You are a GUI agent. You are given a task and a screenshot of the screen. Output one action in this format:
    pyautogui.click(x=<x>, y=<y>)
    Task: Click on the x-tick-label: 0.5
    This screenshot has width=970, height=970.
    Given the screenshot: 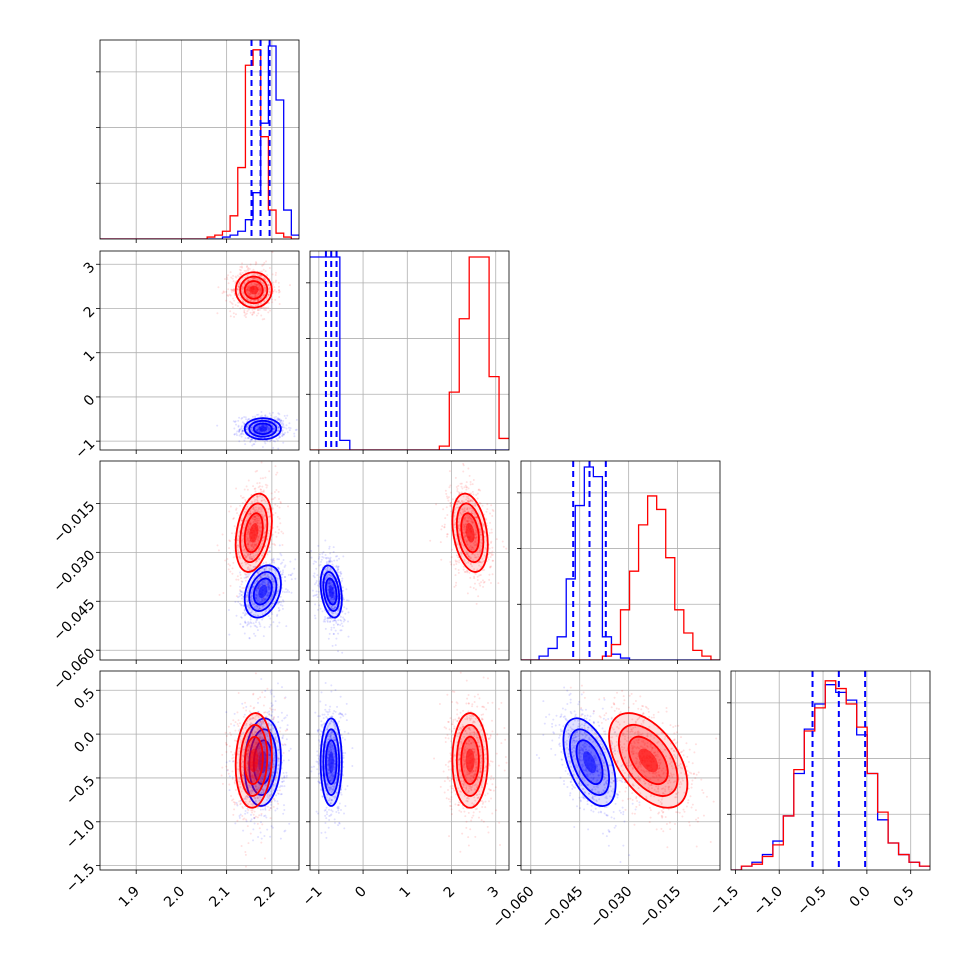 What is the action you would take?
    pyautogui.click(x=903, y=897)
    